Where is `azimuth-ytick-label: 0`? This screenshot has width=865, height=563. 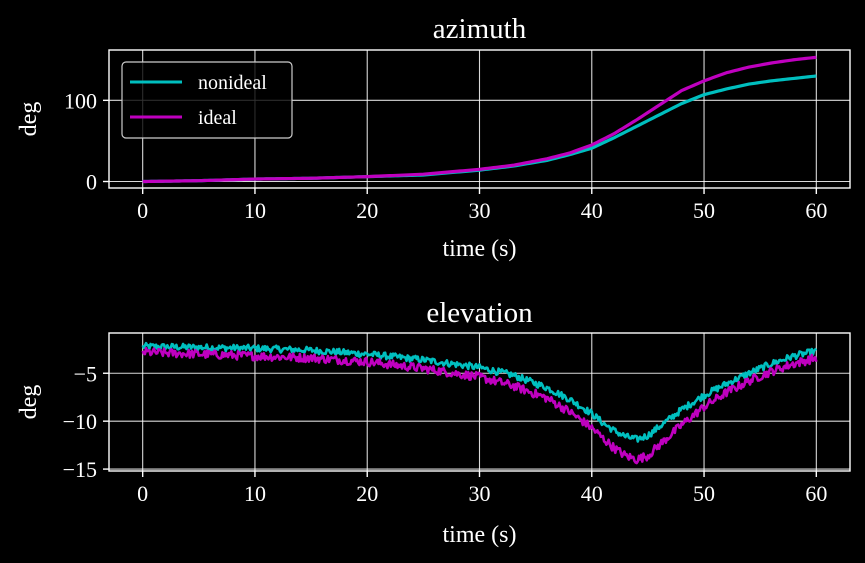
azimuth-ytick-label: 0 is located at coordinates (91, 182).